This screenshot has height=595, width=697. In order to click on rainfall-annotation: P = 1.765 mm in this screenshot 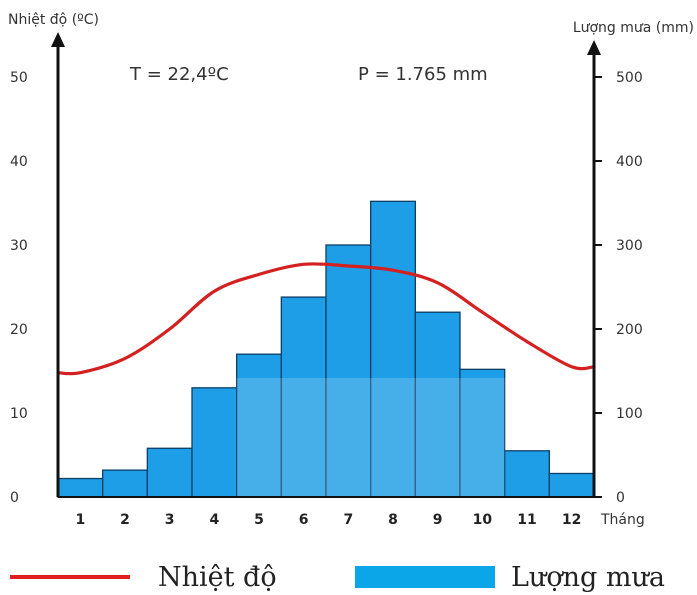, I will do `click(423, 74)`.